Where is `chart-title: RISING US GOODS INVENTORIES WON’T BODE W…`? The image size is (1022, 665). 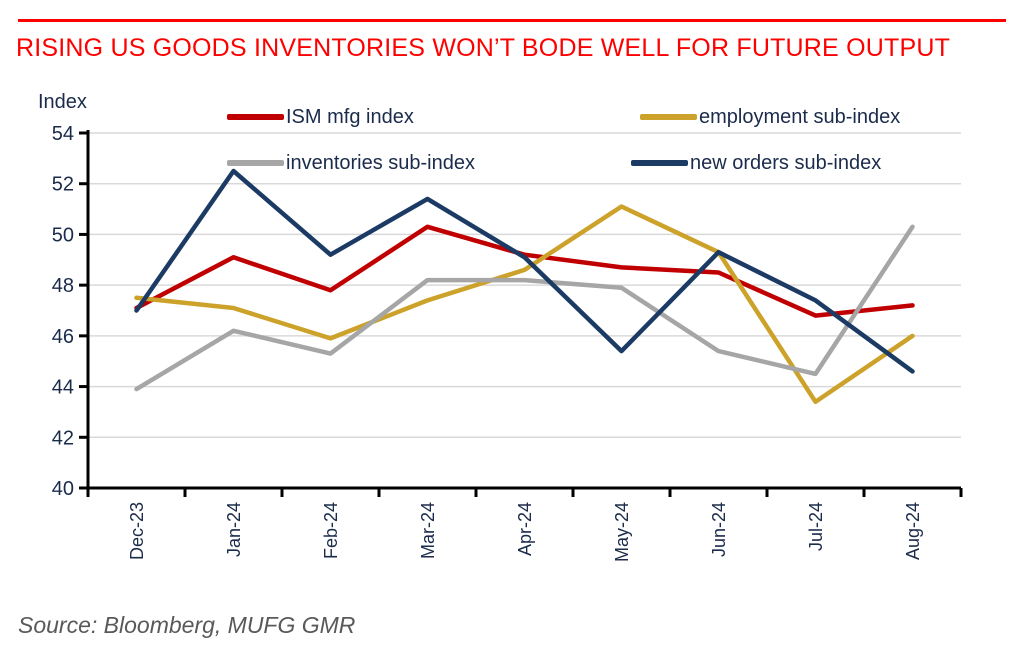 chart-title: RISING US GOODS INVENTORIES WON’T BODE W… is located at coordinates (483, 48).